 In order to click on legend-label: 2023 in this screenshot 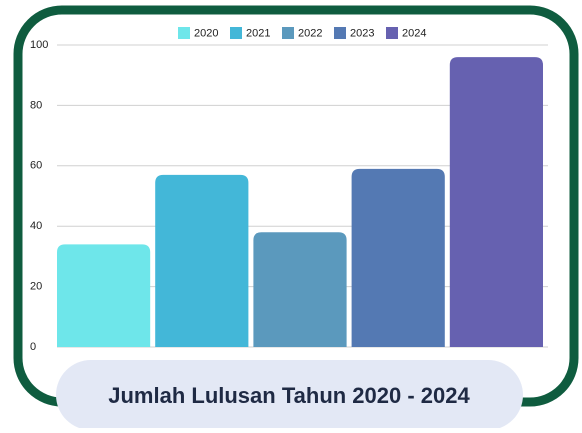, I will do `click(362, 33)`.